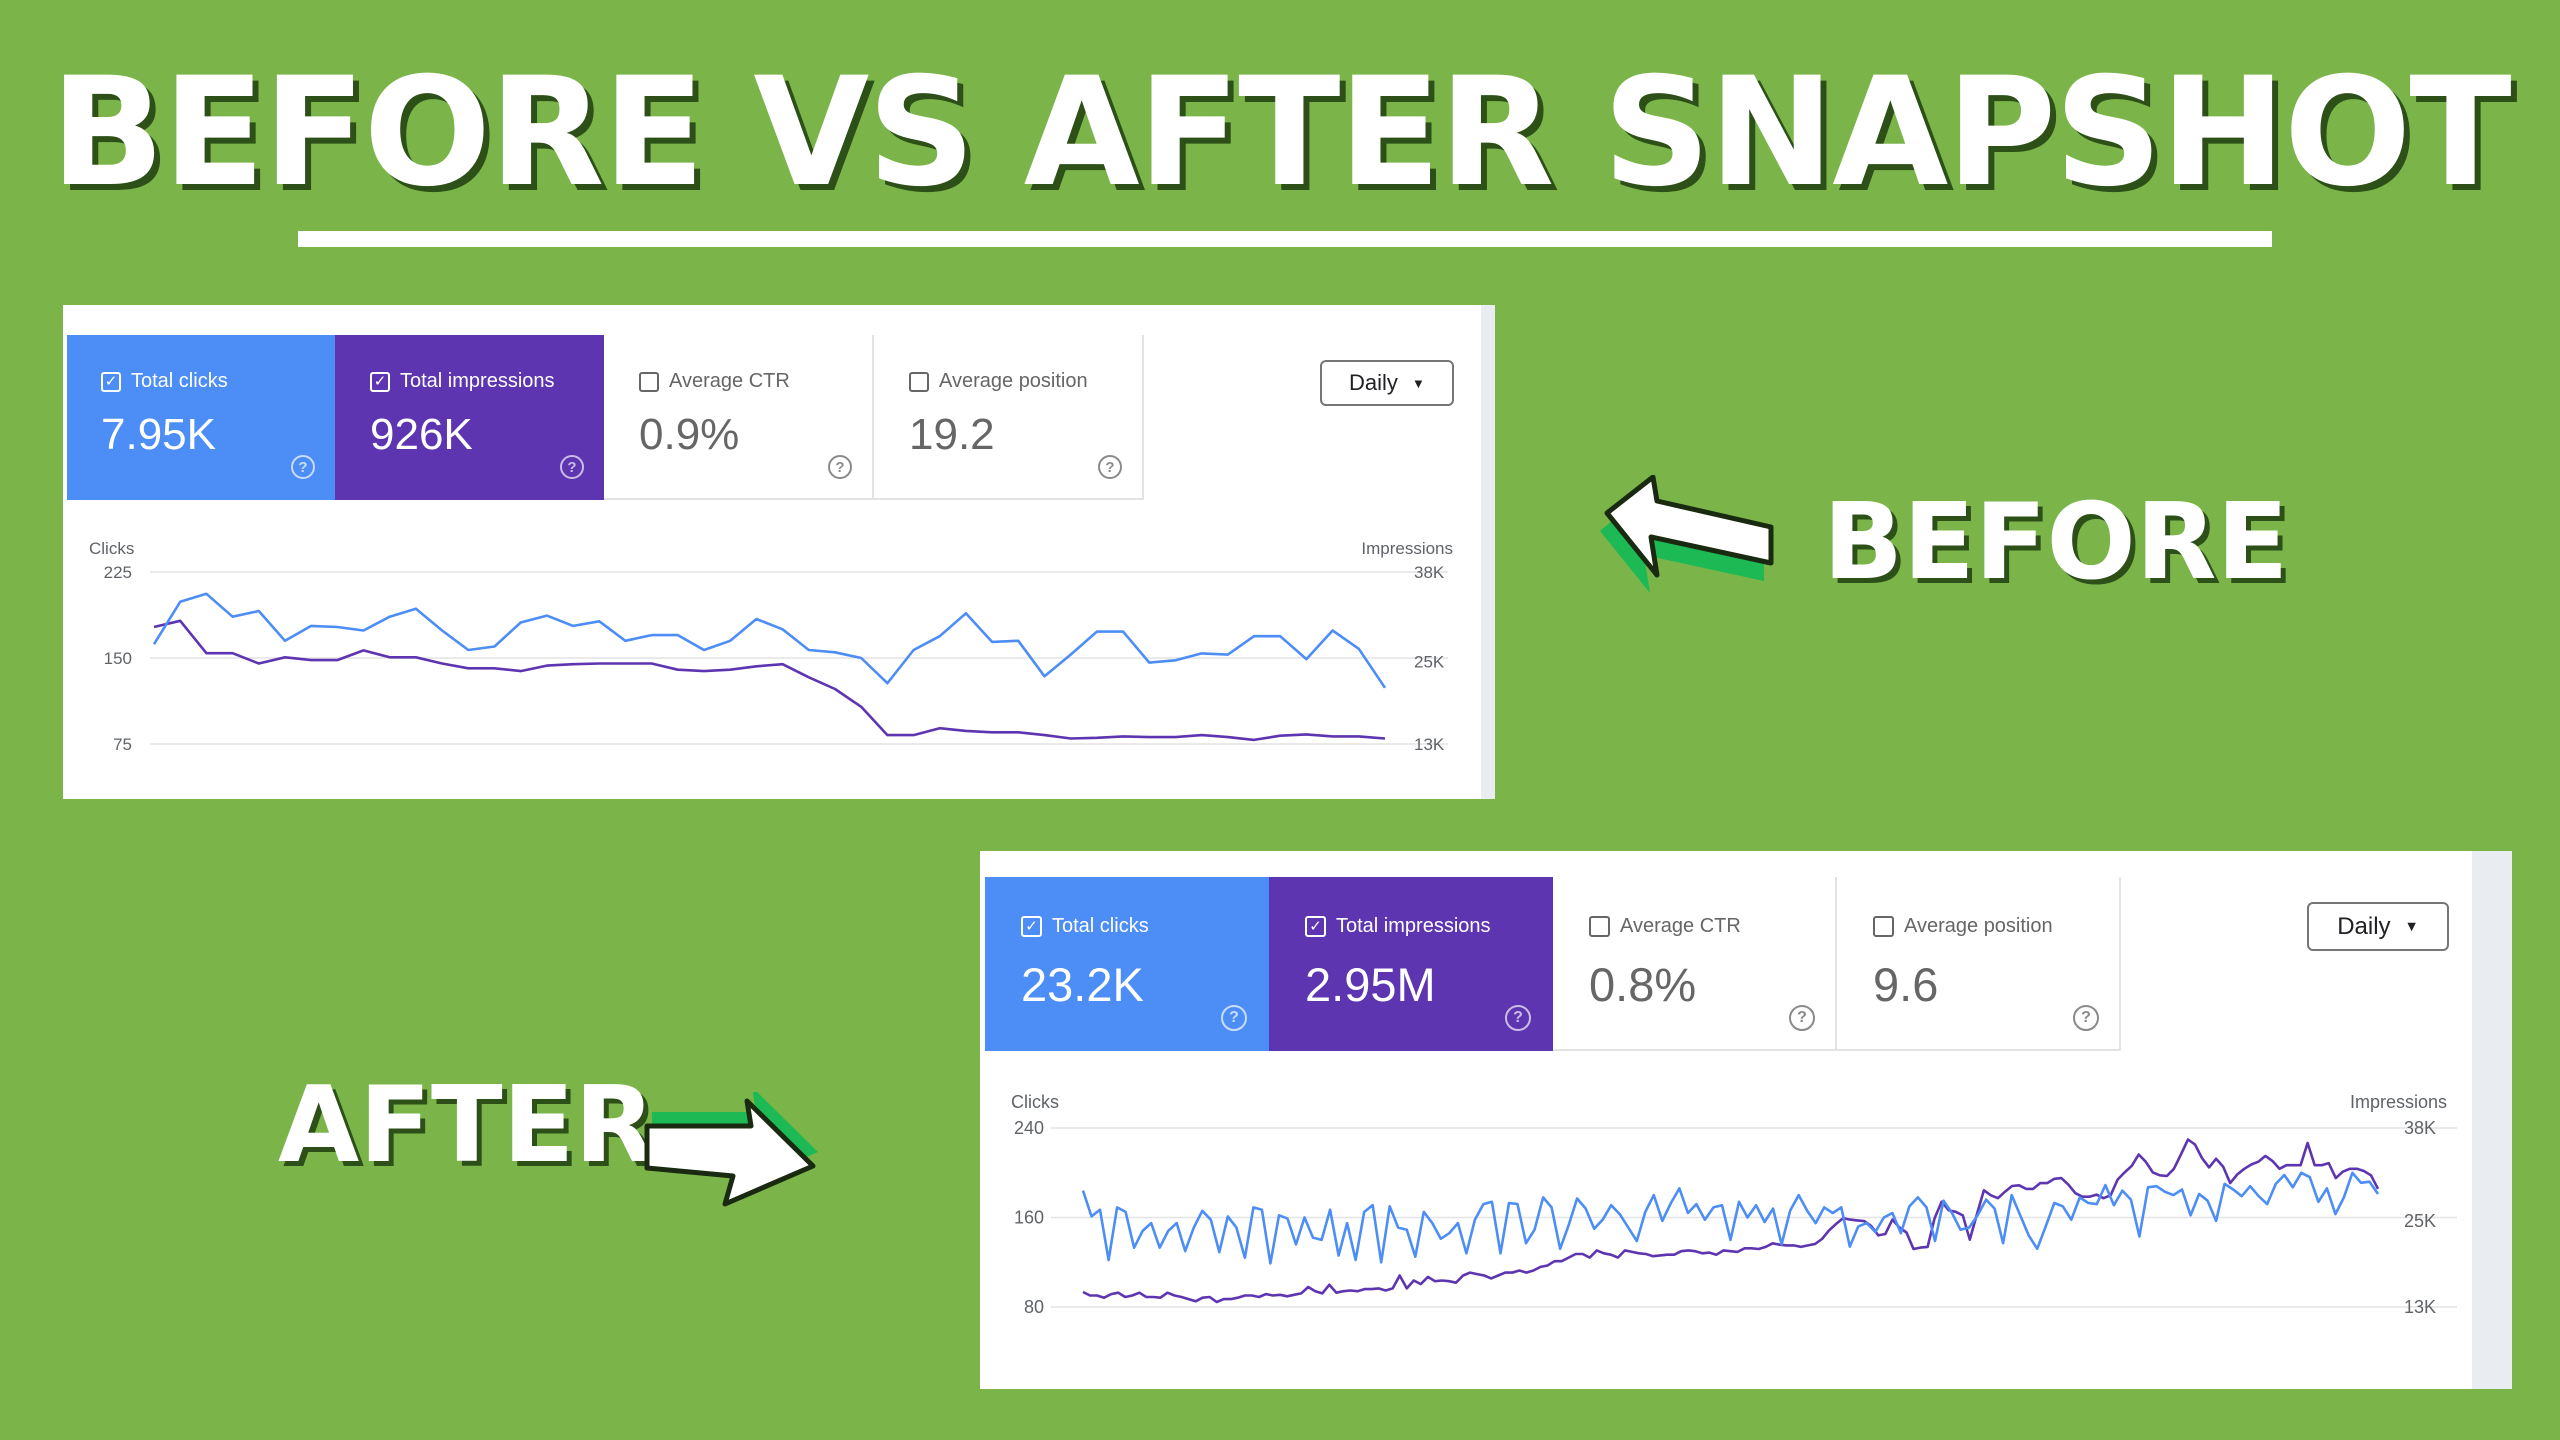  I want to click on metric-value: 0.8%, so click(1643, 984).